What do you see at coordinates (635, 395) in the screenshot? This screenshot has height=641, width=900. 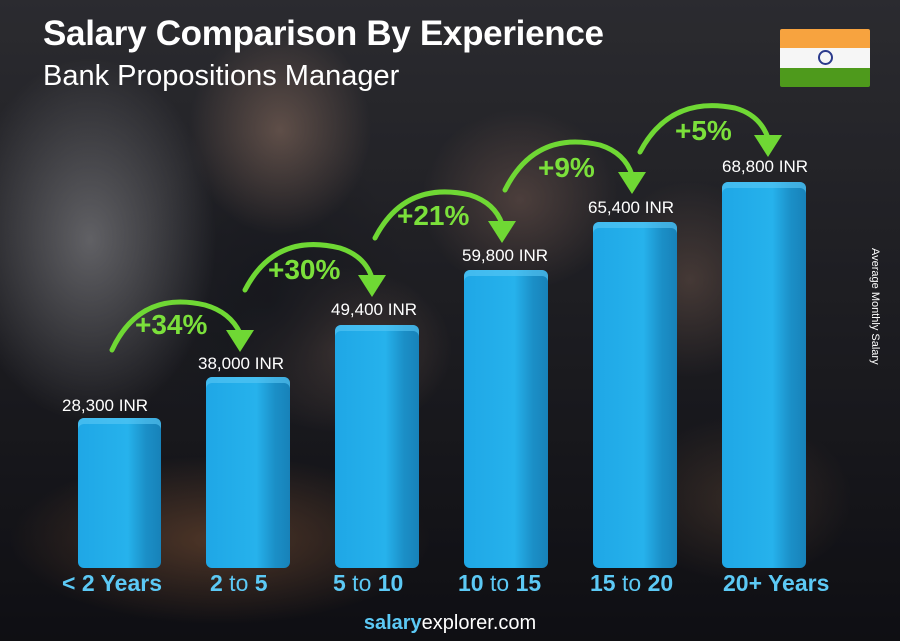 I see `bar-15to20` at bounding box center [635, 395].